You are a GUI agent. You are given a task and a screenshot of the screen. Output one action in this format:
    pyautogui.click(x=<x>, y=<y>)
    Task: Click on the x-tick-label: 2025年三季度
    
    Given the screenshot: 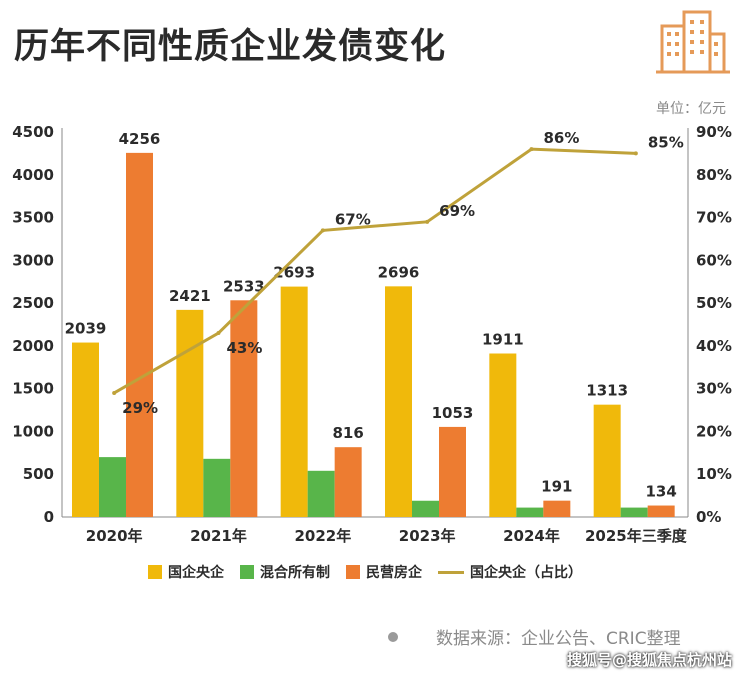 What is the action you would take?
    pyautogui.click(x=636, y=536)
    